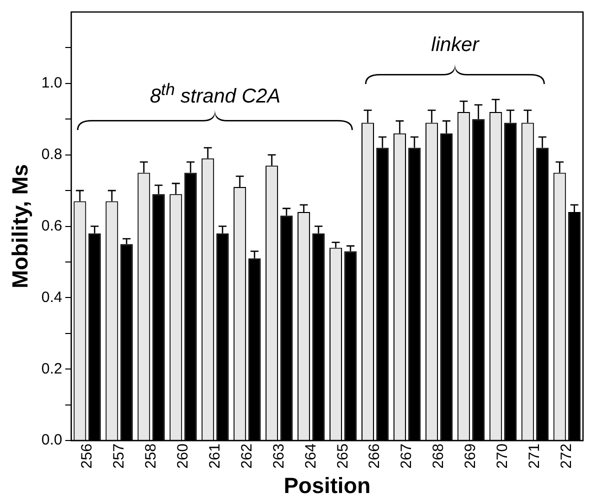 The height and width of the screenshot is (504, 597). What do you see at coordinates (327, 485) in the screenshot?
I see `x-axis-title: Position` at bounding box center [327, 485].